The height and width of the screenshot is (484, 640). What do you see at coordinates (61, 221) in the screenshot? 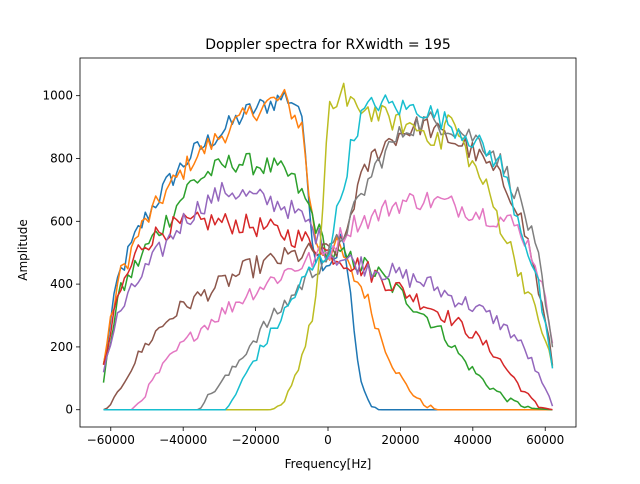
I see `y-tick-label: 600` at bounding box center [61, 221].